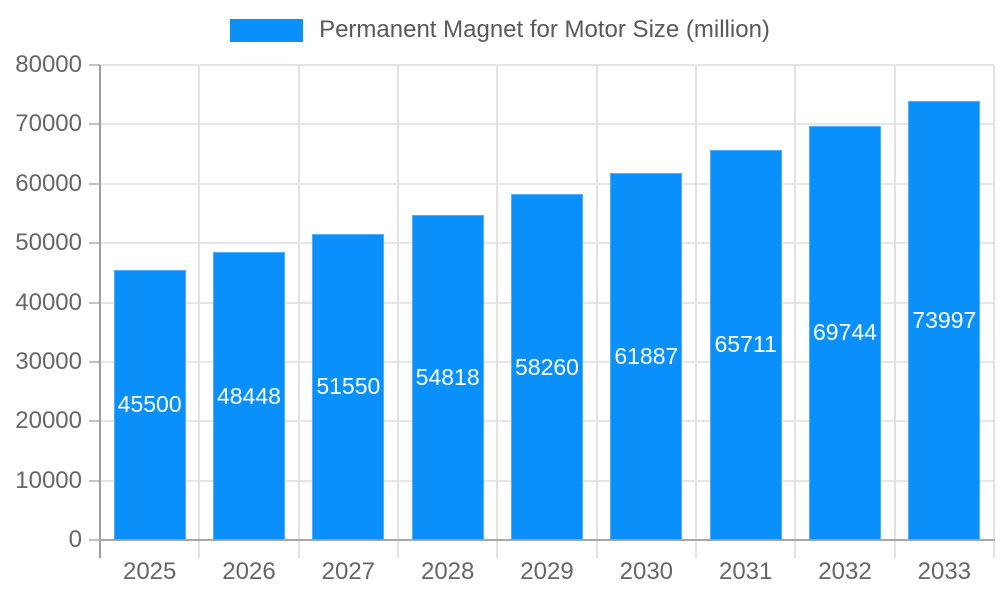  What do you see at coordinates (75, 539) in the screenshot?
I see `y-axis-label: 0` at bounding box center [75, 539].